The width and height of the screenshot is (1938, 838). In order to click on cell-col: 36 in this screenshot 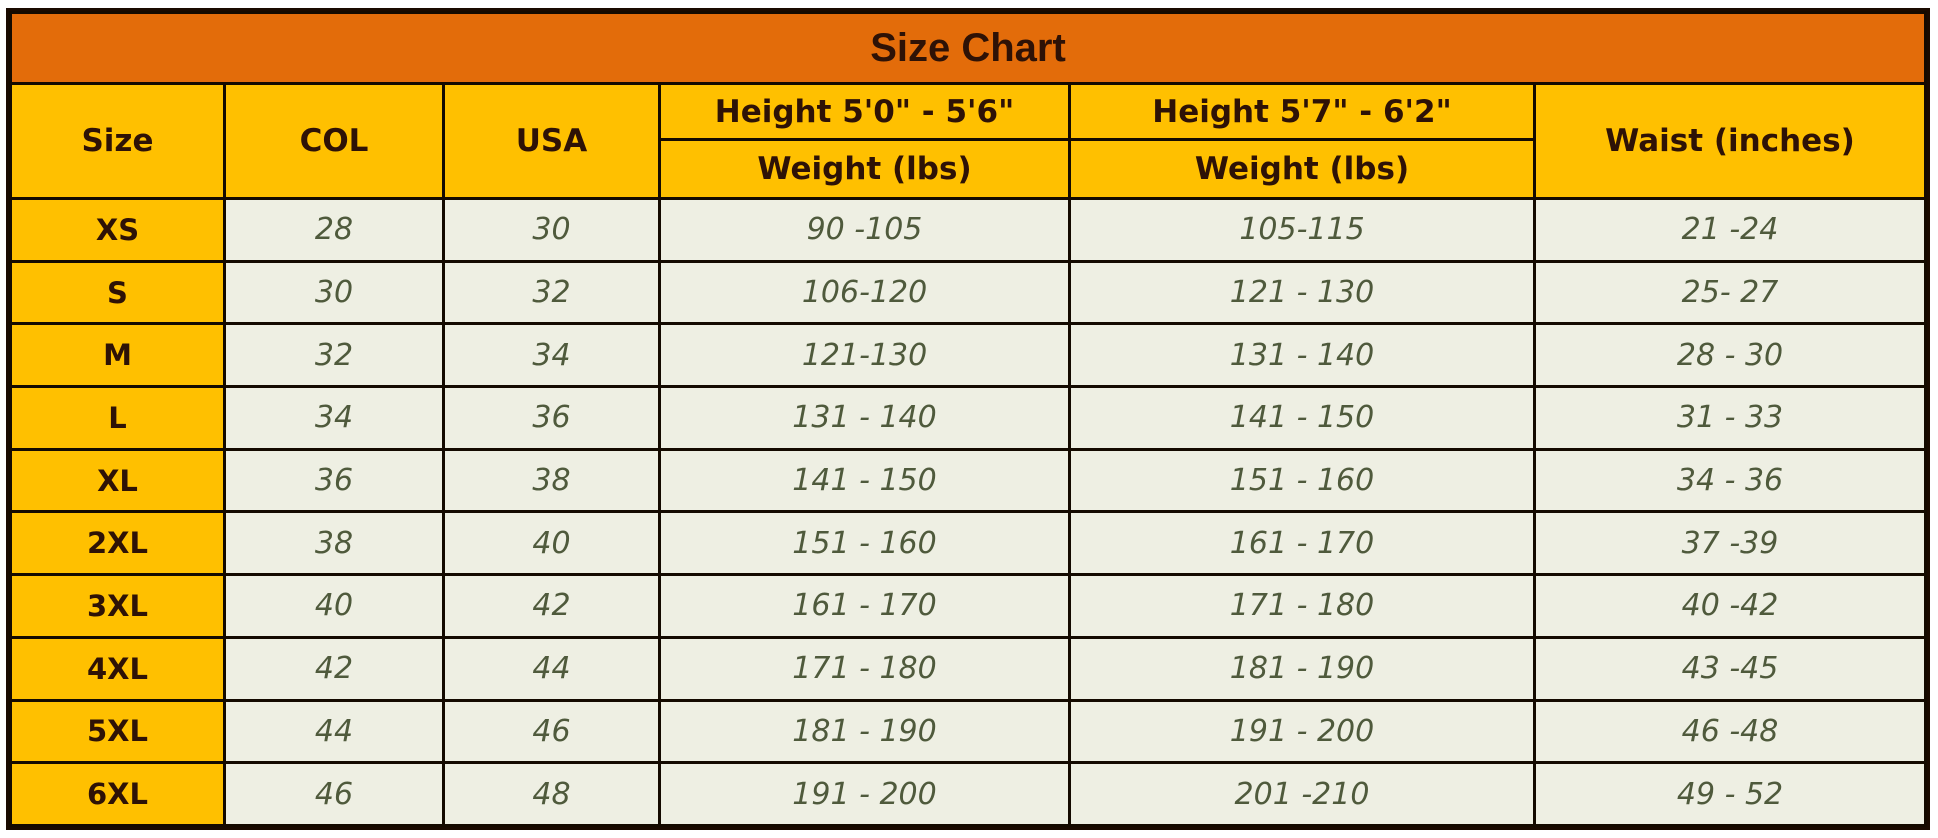, I will do `click(334, 480)`.